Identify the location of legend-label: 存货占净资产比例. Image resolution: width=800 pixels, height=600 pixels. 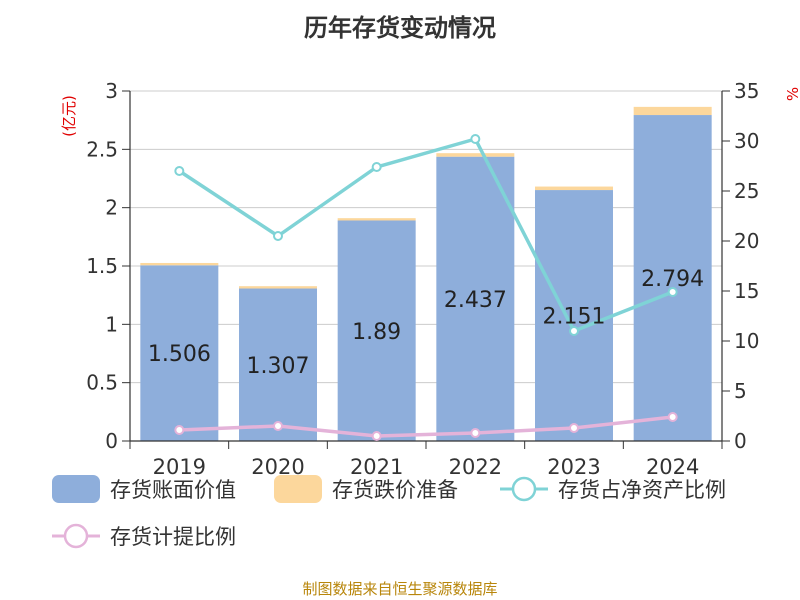
(642, 490).